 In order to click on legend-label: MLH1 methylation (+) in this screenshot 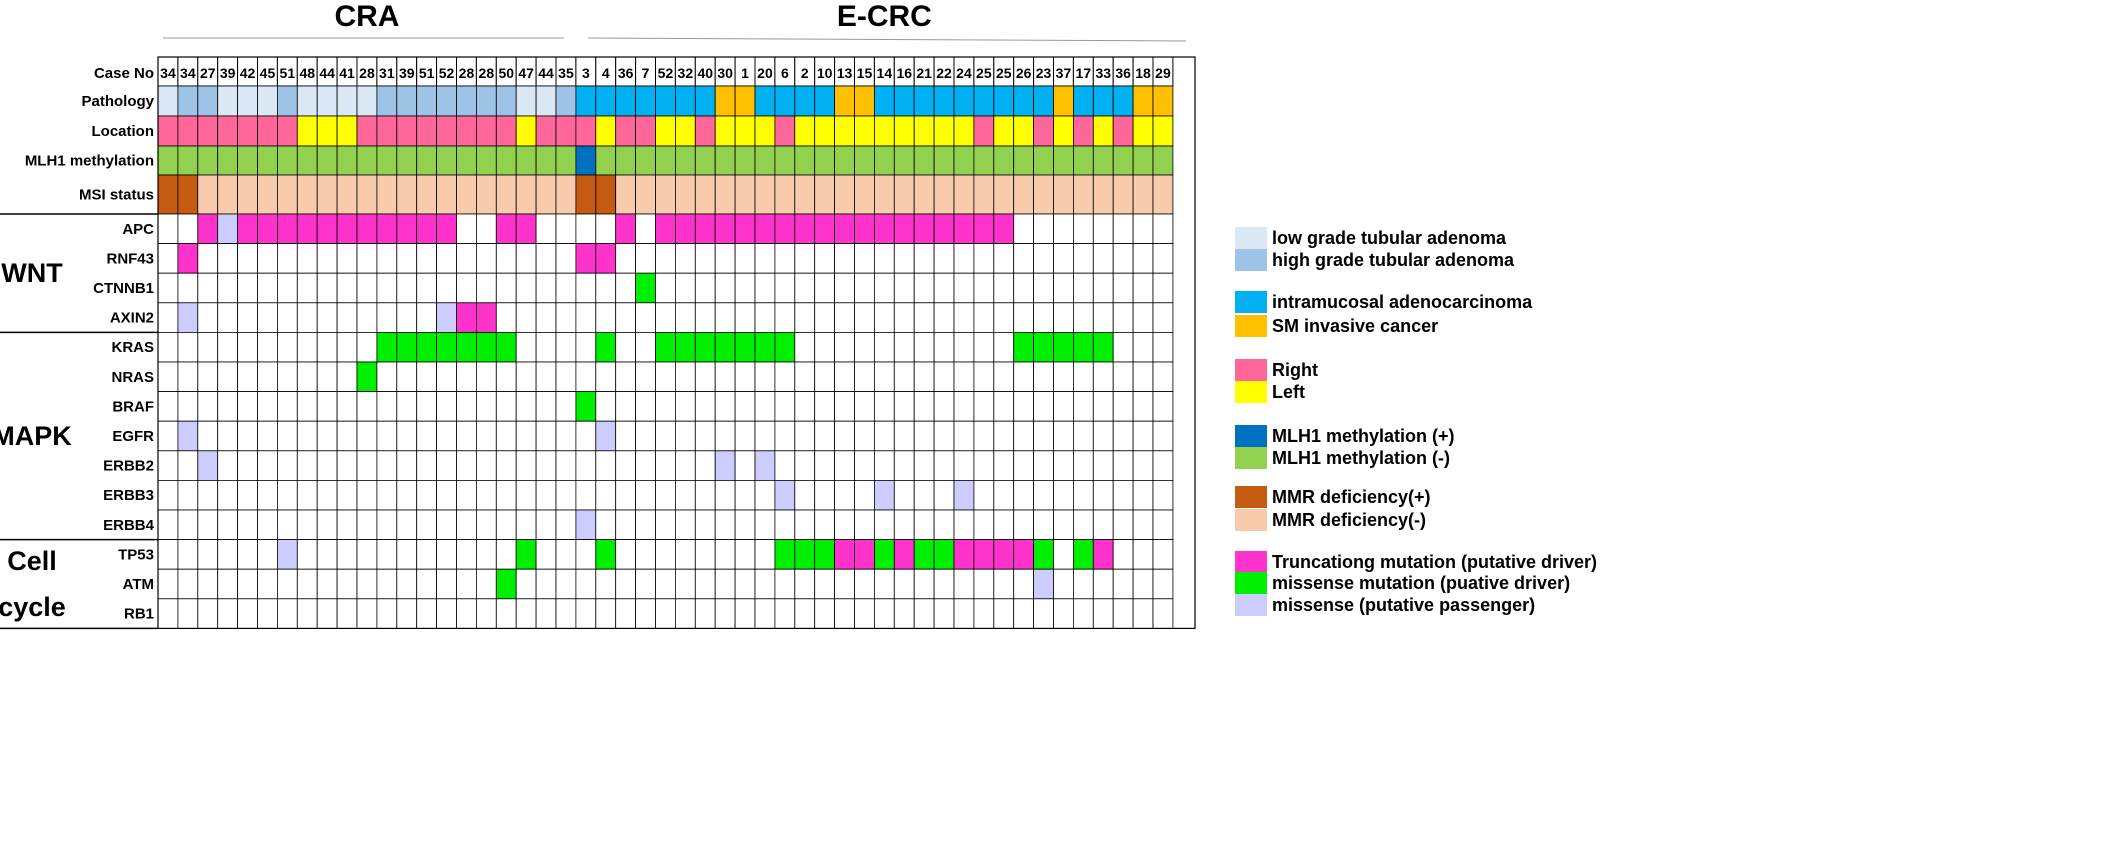, I will do `click(1363, 436)`.